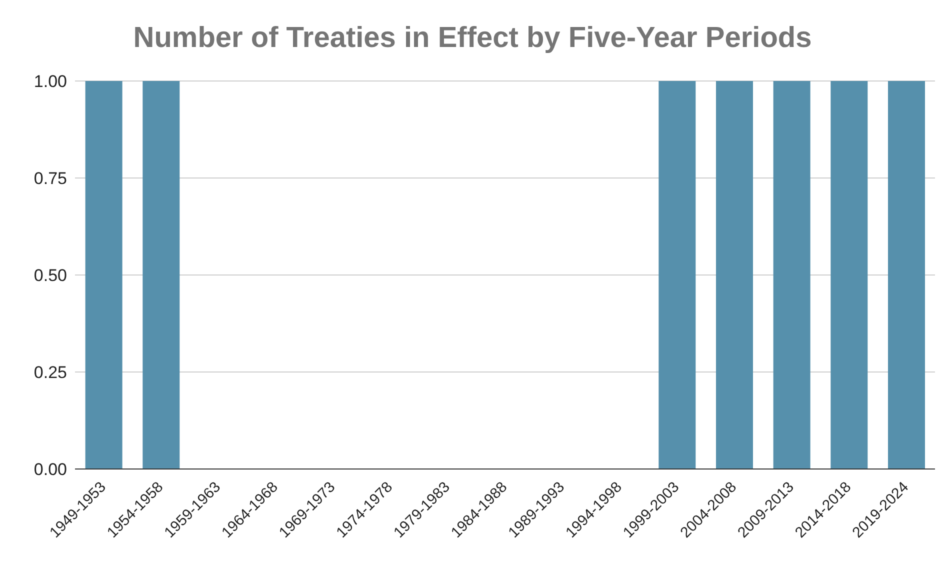 The height and width of the screenshot is (572, 945). Describe the element at coordinates (472, 38) in the screenshot. I see `chart-title: Number of Treaties in Effect by Five-Year Periods` at that location.